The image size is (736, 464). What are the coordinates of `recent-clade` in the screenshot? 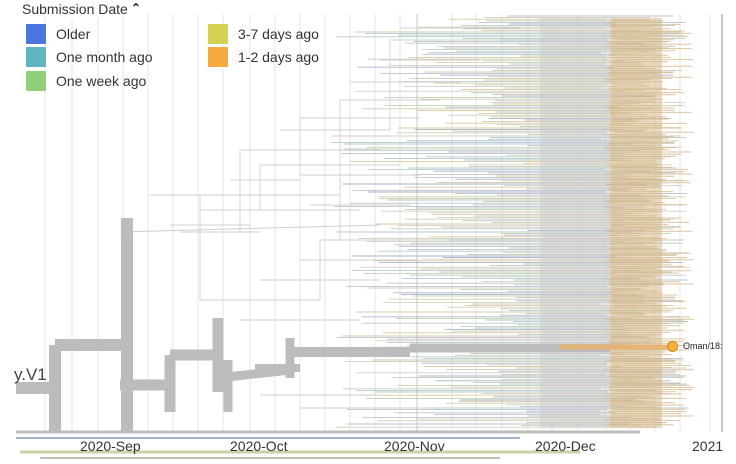 It's located at (636, 223).